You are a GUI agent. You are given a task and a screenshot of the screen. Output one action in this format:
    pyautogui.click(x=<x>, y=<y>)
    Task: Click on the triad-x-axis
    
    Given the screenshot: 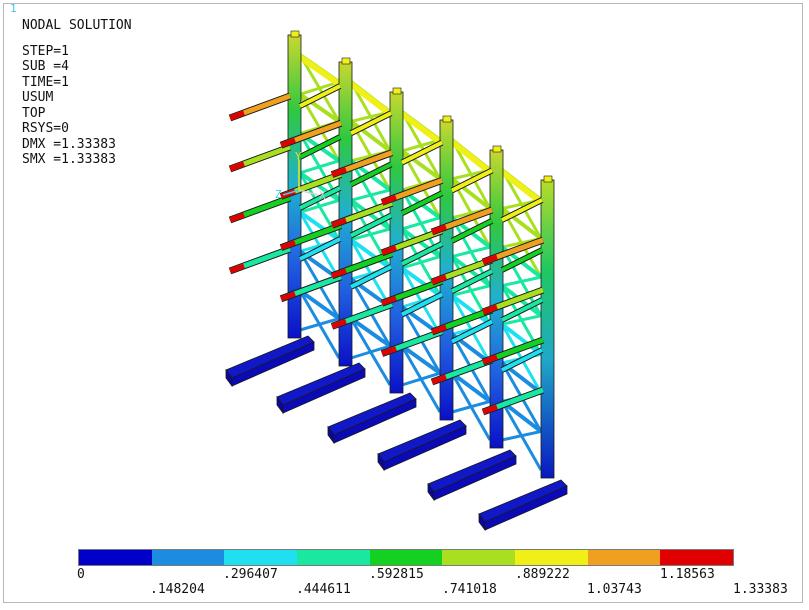 What is the action you would take?
    pyautogui.click(x=308, y=192)
    